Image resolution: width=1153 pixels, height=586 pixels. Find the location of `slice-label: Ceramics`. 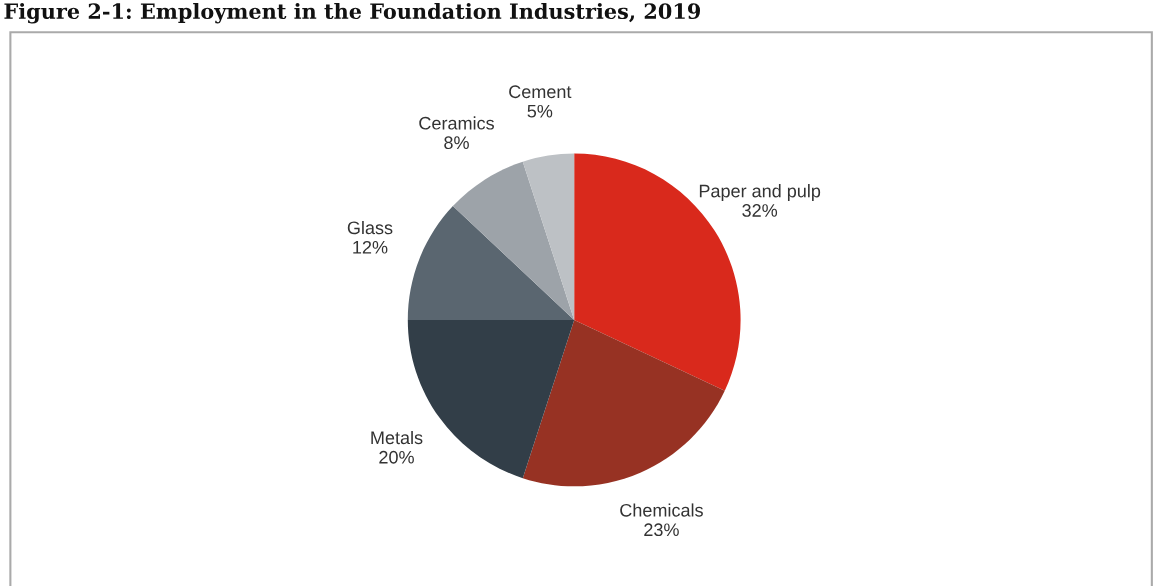

slice-label: Ceramics is located at coordinates (456, 123).